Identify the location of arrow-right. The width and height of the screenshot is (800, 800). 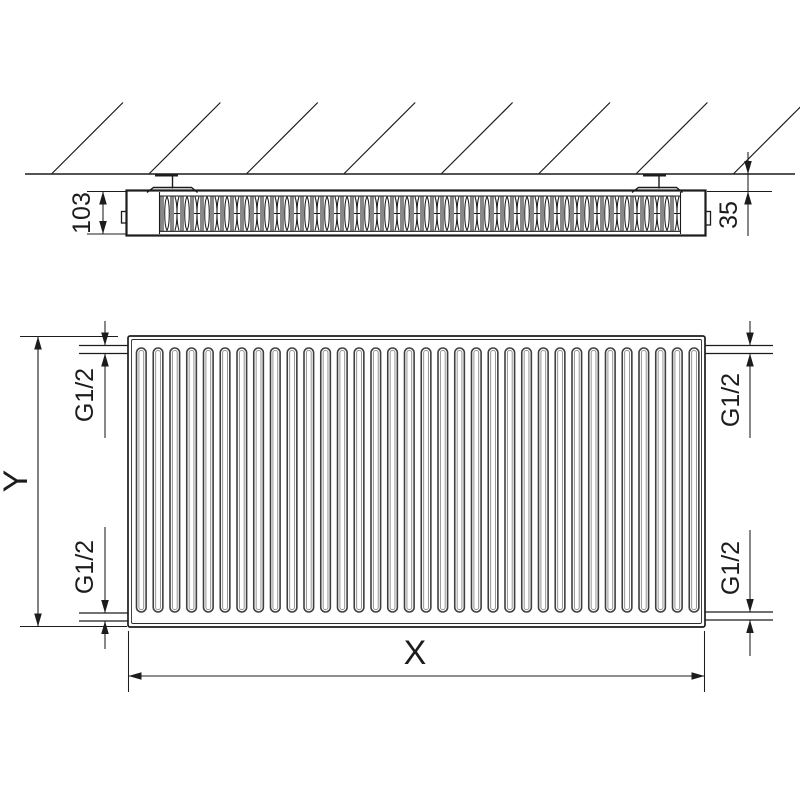
(698, 676).